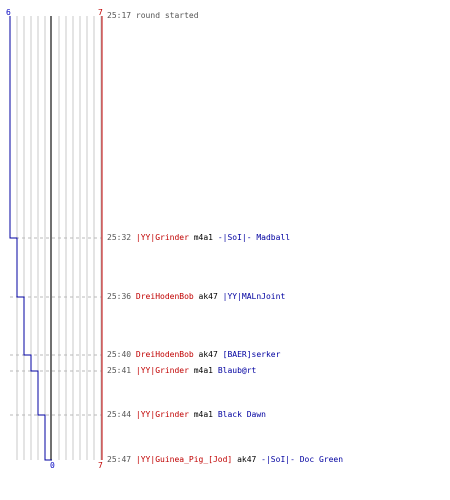 The height and width of the screenshot is (500, 450). I want to click on victim-name: [BAER]serker, so click(251, 354).